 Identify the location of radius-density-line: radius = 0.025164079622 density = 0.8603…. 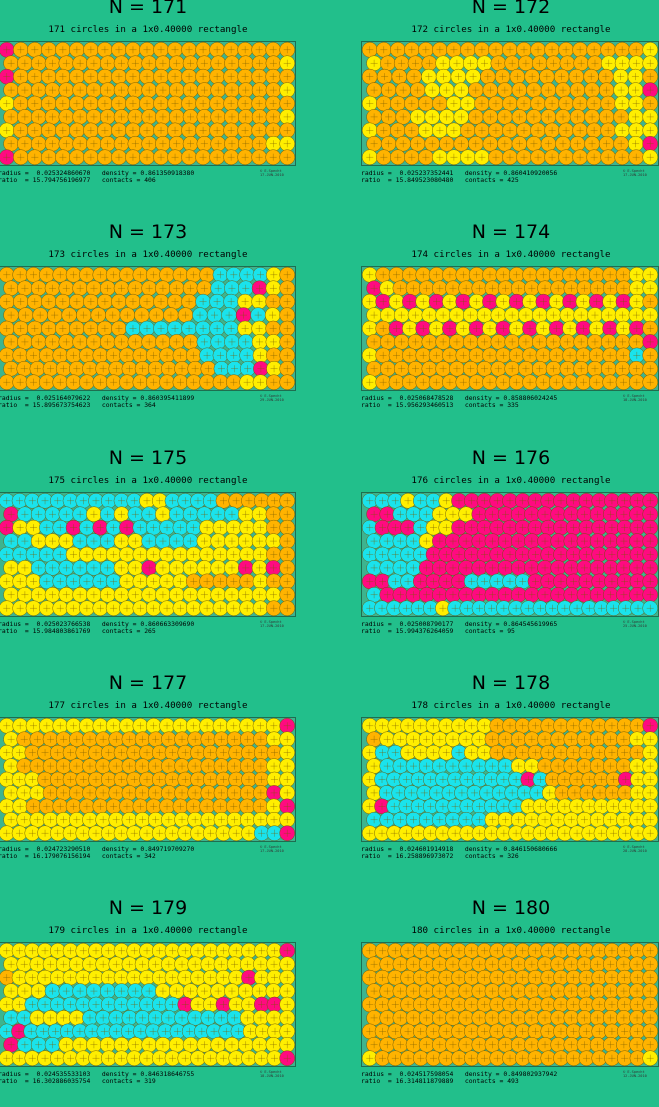
(97, 398).